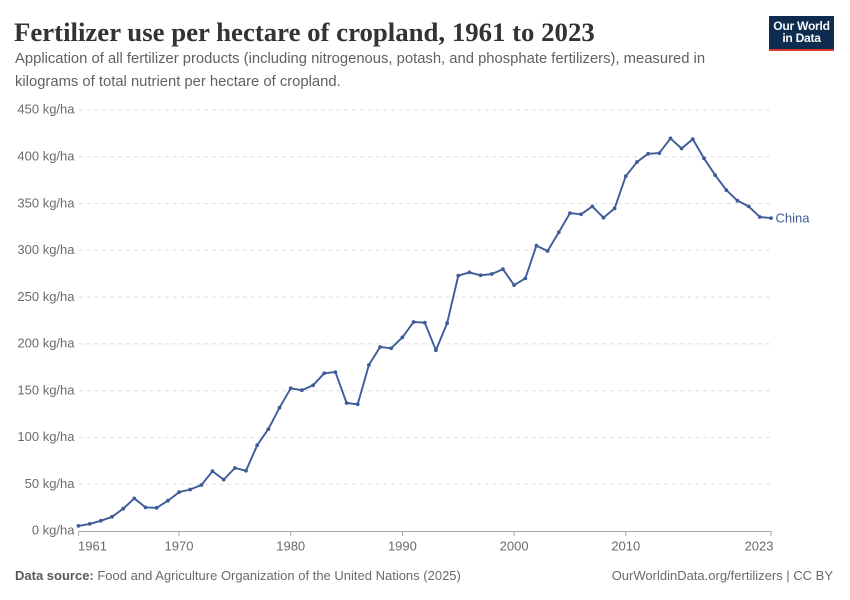 Image resolution: width=850 pixels, height=600 pixels. What do you see at coordinates (46, 109) in the screenshot?
I see `svg-text: 450 kg/ha` at bounding box center [46, 109].